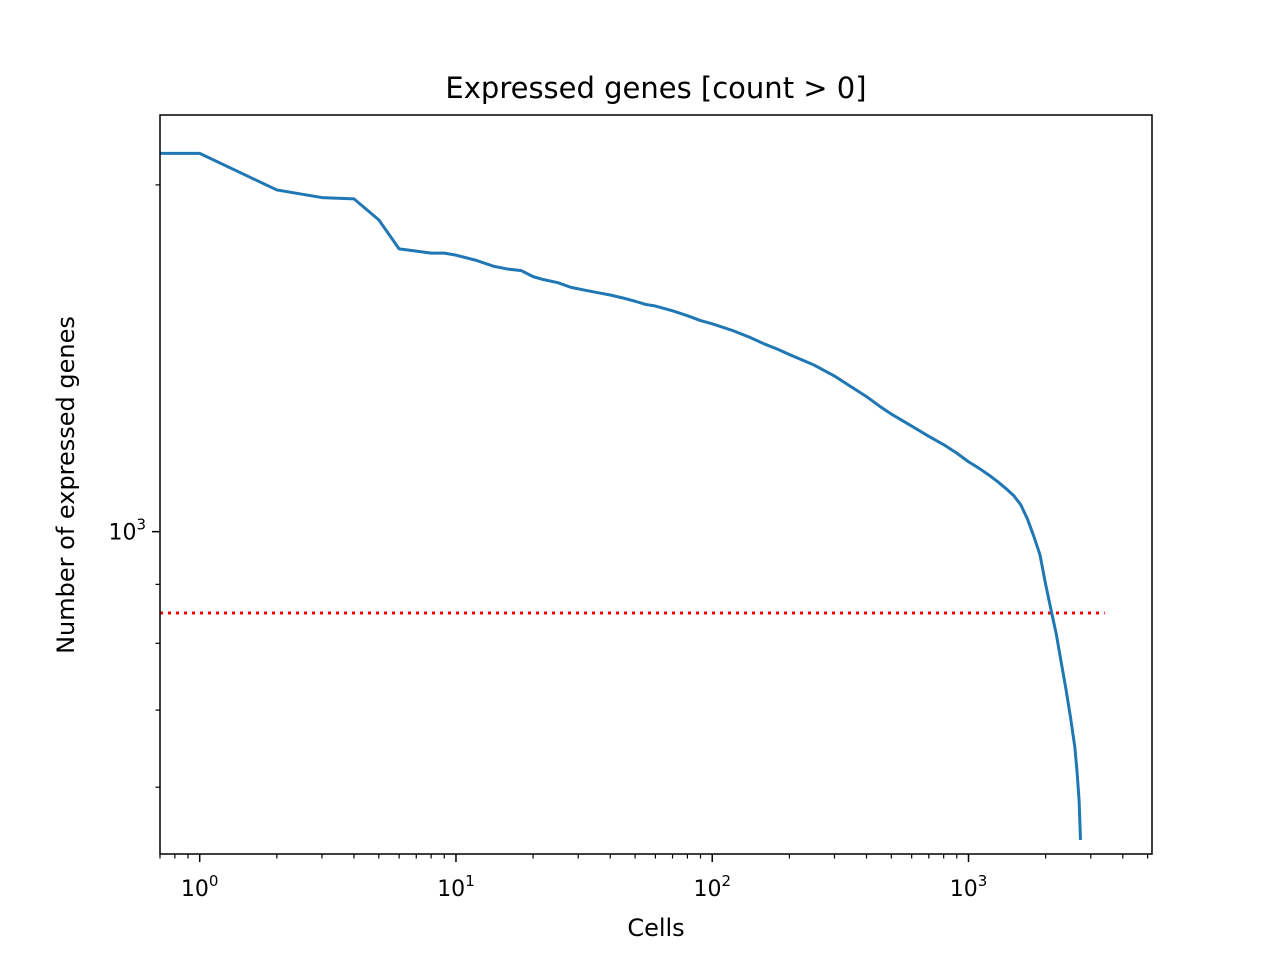 Image resolution: width=1280 pixels, height=960 pixels. Describe the element at coordinates (654, 878) in the screenshot. I see `x-axis: 10⁰ 10¹ 10² 10³` at that location.